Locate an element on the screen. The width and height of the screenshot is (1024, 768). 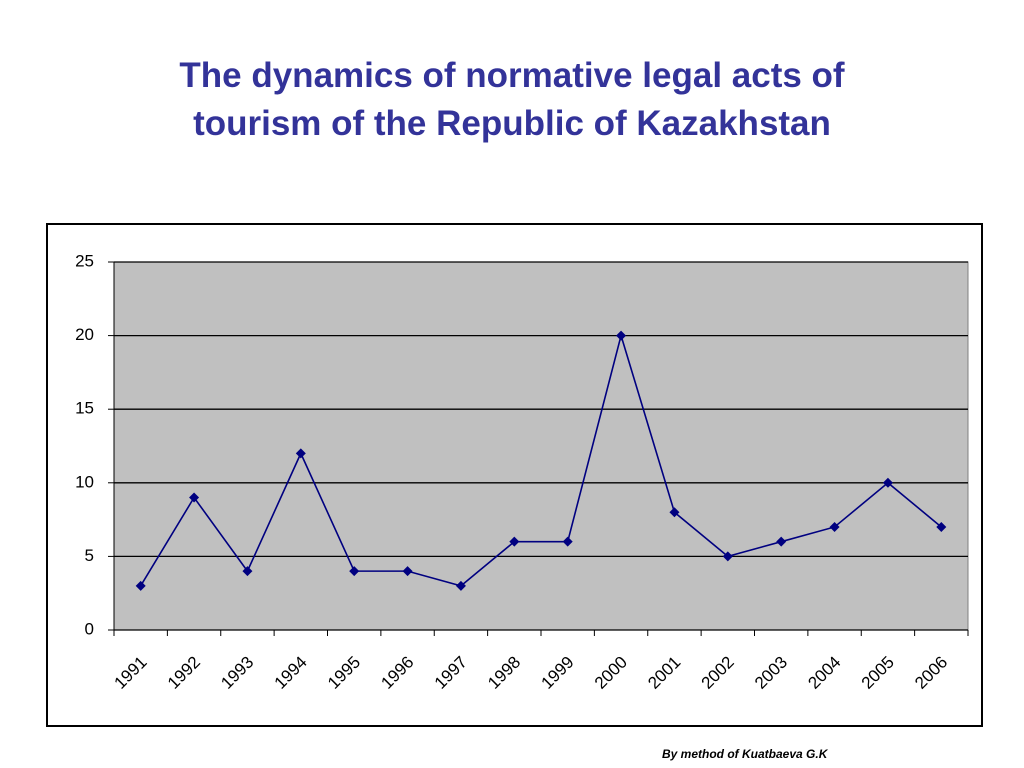
x-tick-label: 2003 is located at coordinates (771, 673).